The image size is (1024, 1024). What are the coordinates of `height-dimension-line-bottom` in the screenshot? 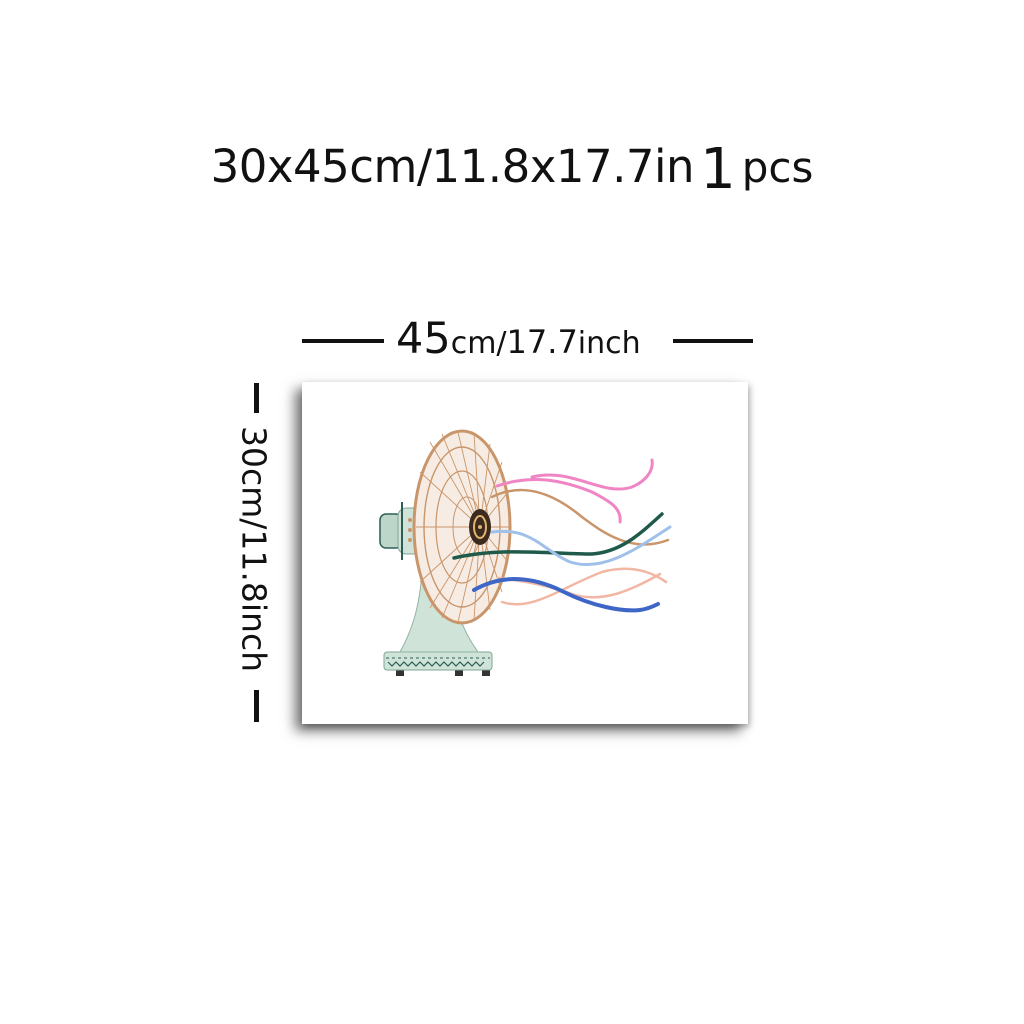 It's located at (256, 706).